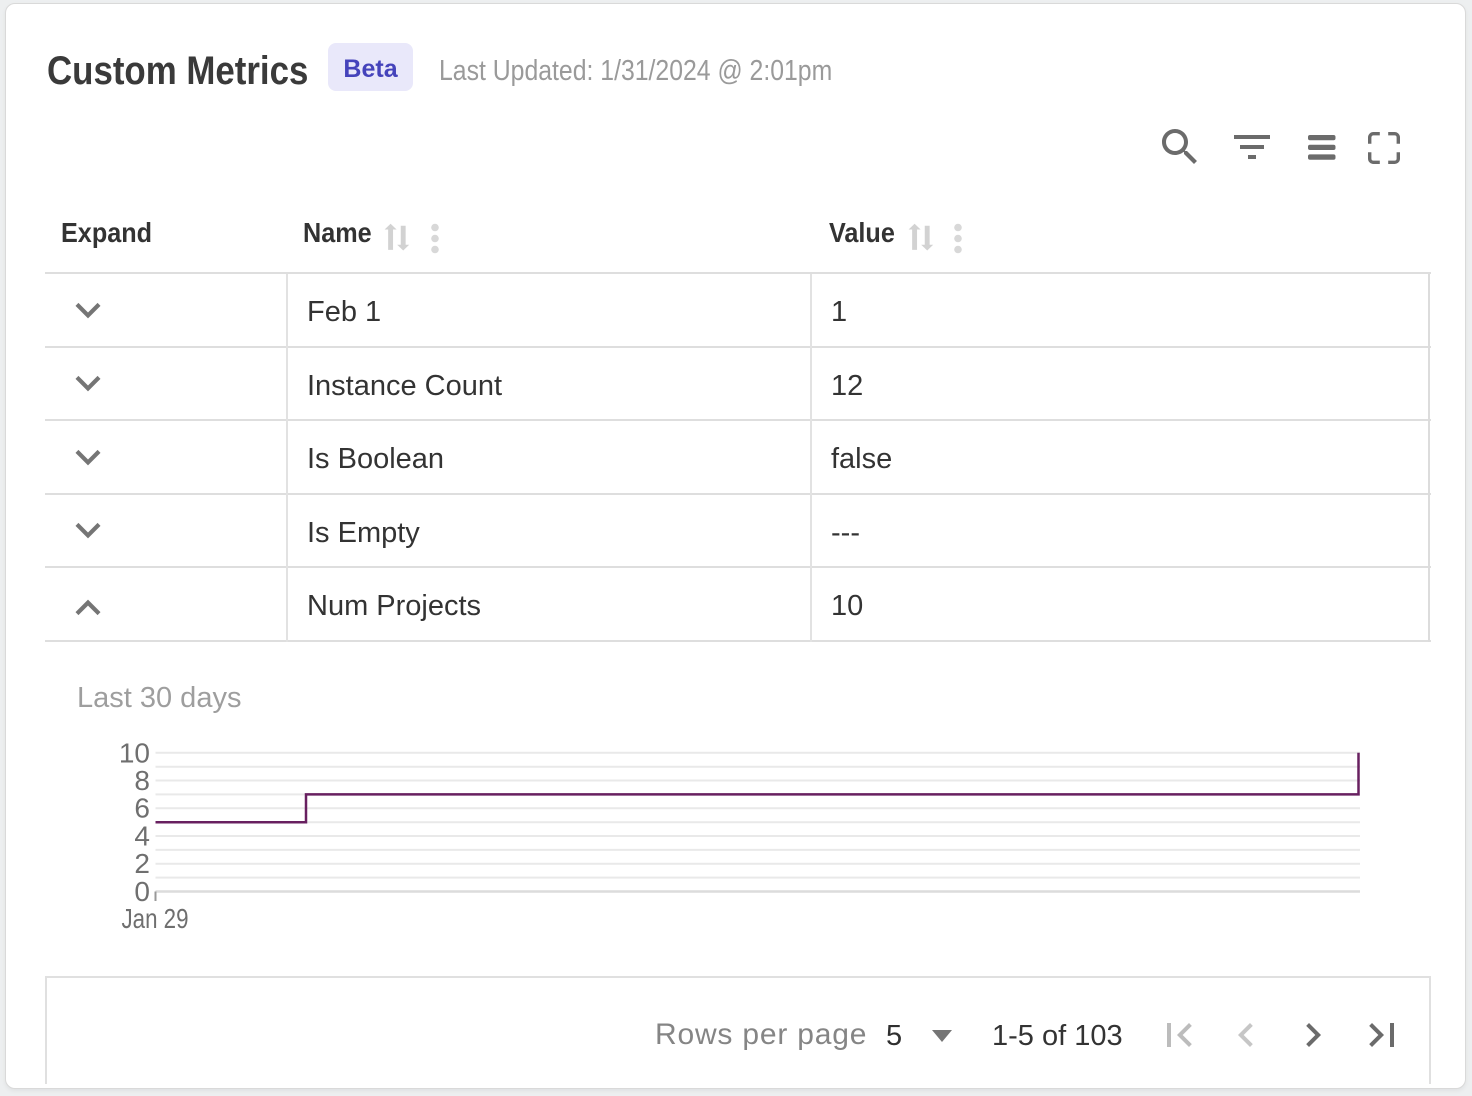 This screenshot has height=1096, width=1472. Describe the element at coordinates (155, 918) in the screenshot. I see `svg-text: Jan 29` at that location.